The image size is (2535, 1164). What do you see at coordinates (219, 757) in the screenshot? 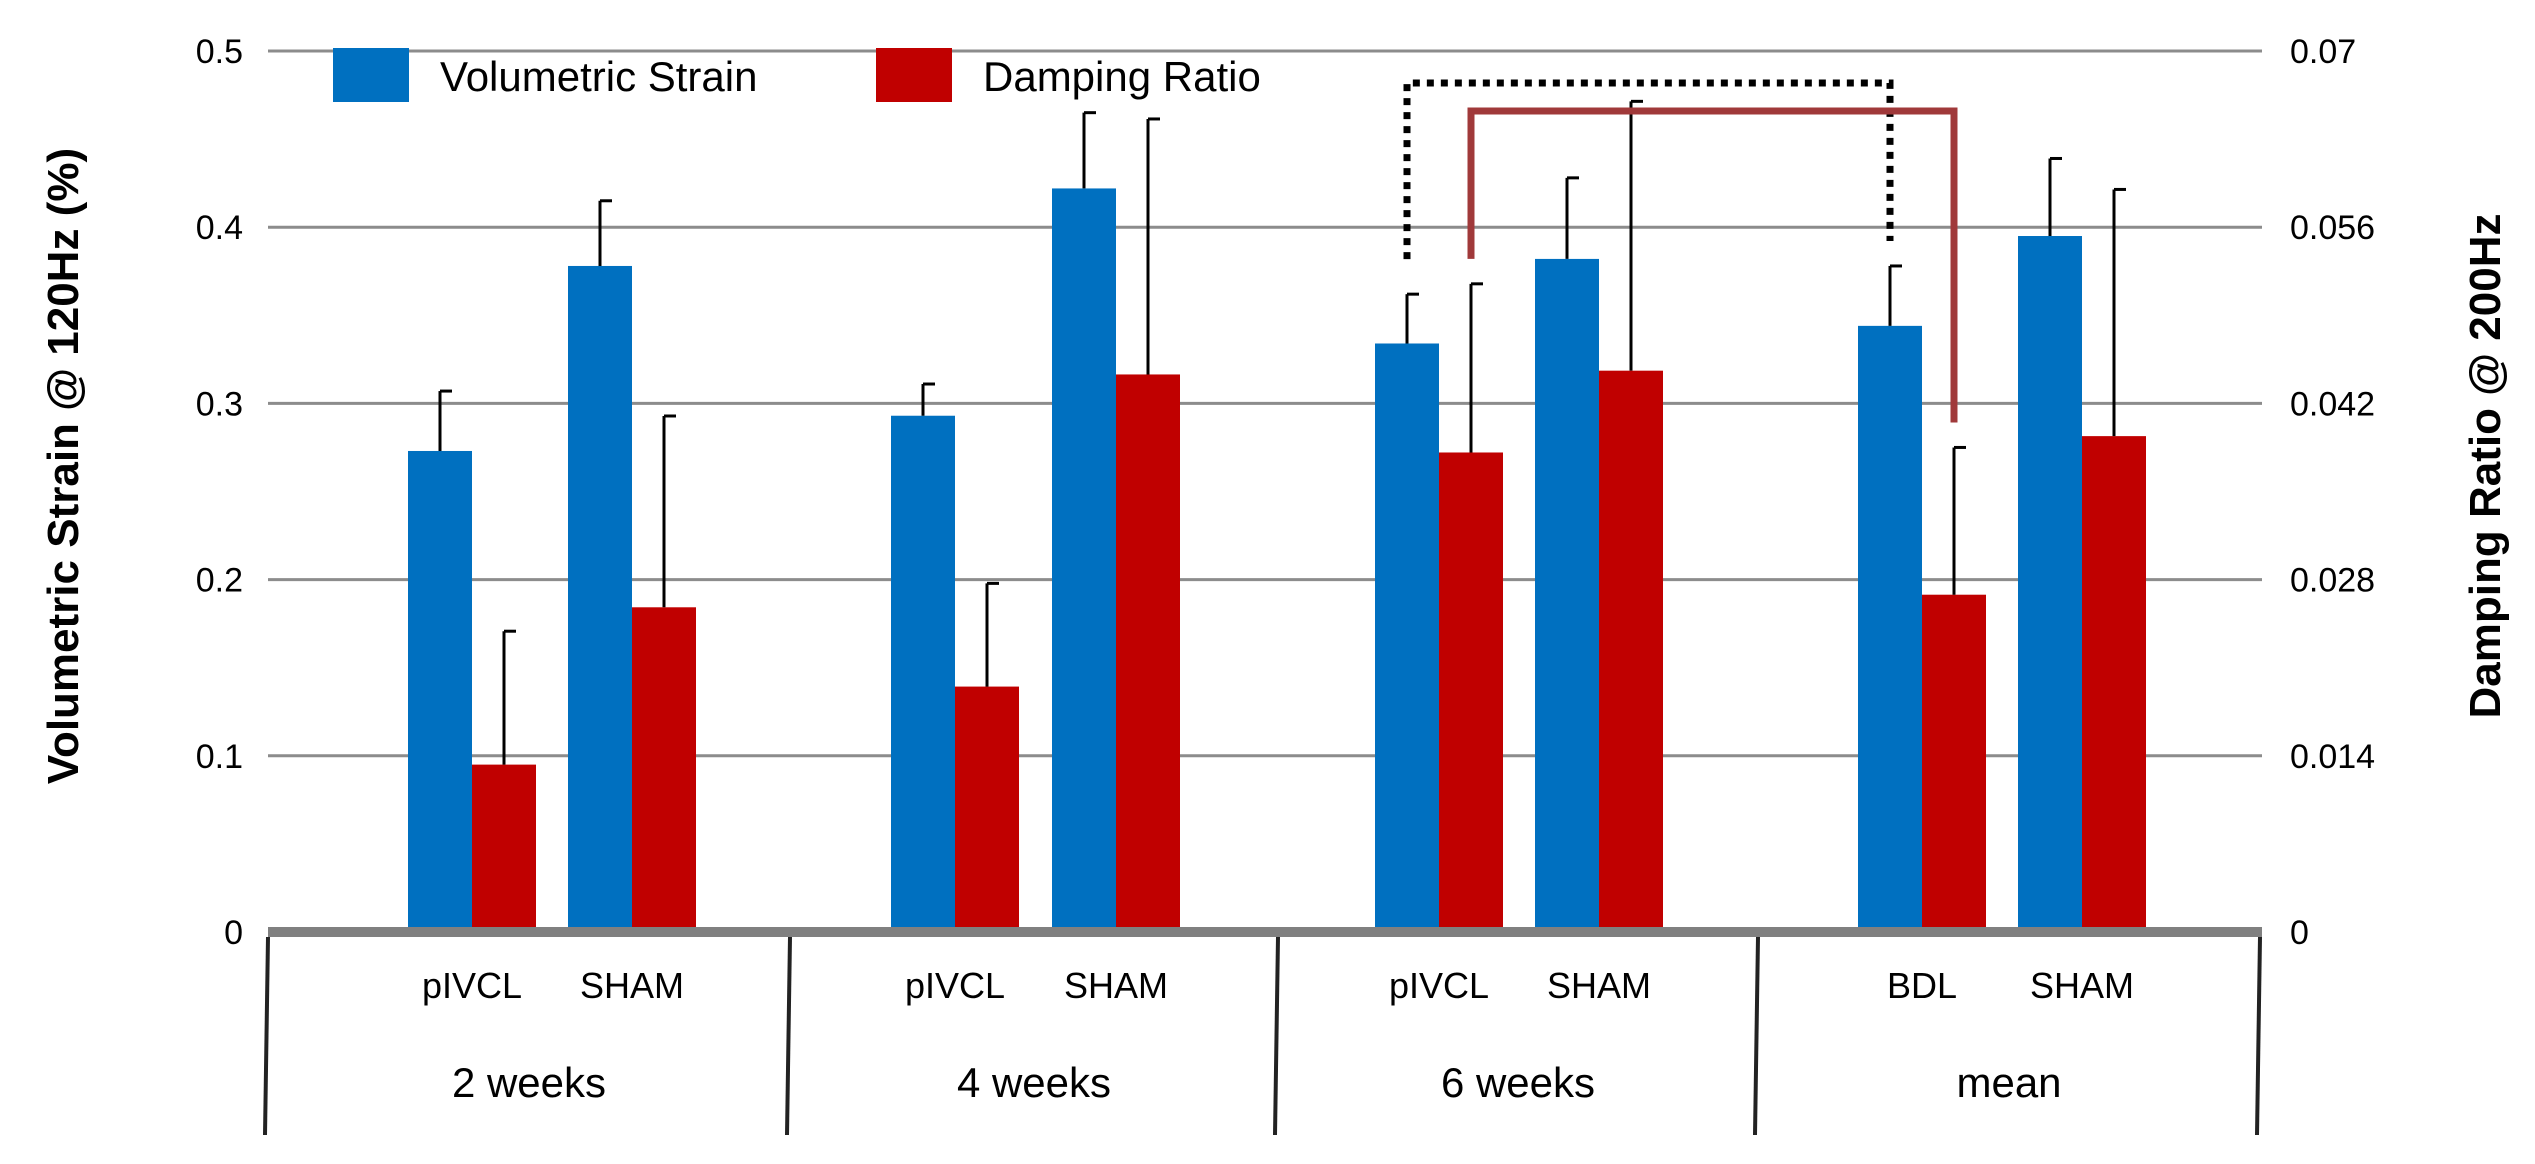
I see `y-left-tick-label: 0.1` at bounding box center [219, 757].